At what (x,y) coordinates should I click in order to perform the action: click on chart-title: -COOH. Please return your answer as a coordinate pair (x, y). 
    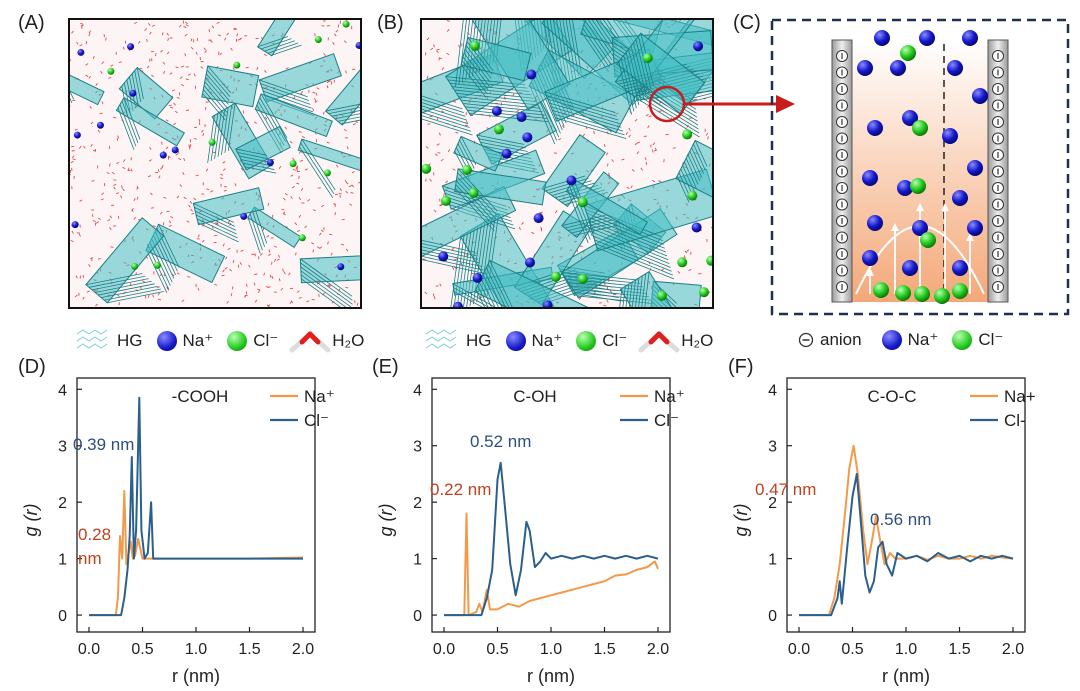
    Looking at the image, I should click on (200, 396).